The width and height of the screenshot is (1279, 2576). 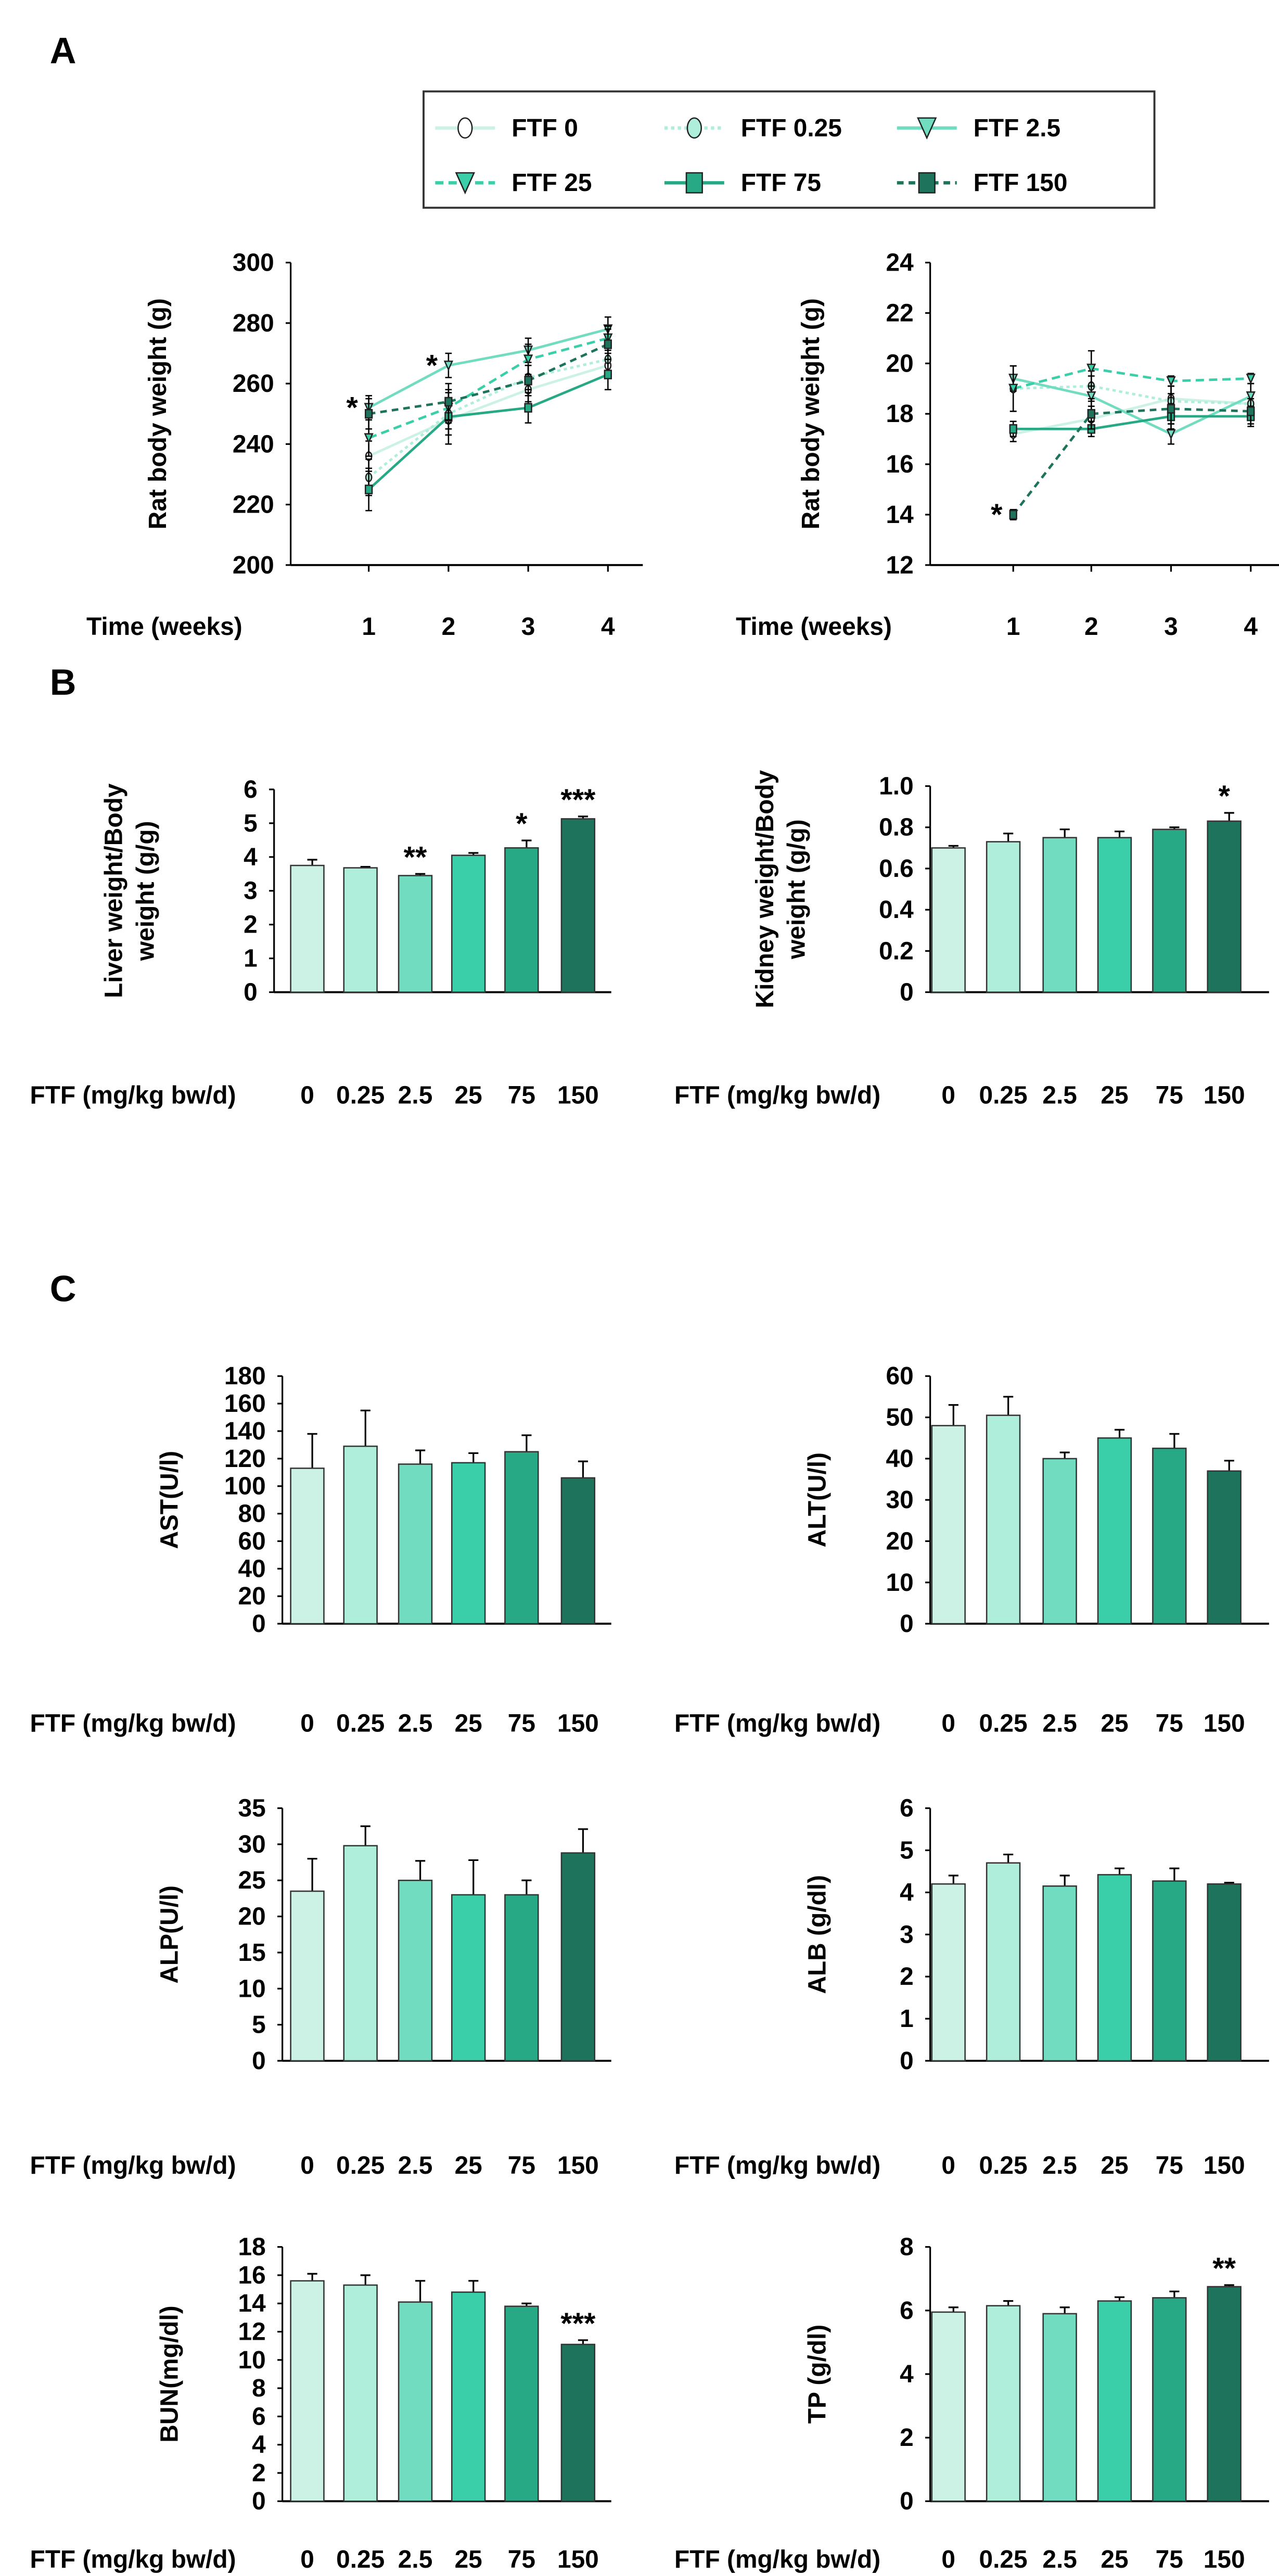 I want to click on legend-marker-icon, so click(x=465, y=183).